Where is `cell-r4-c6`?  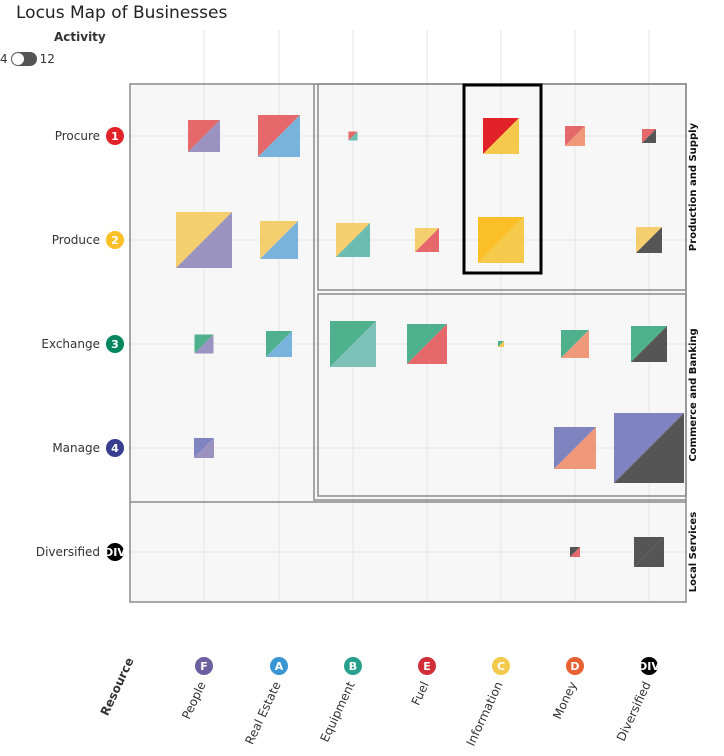
cell-r4-c6 is located at coordinates (649, 552).